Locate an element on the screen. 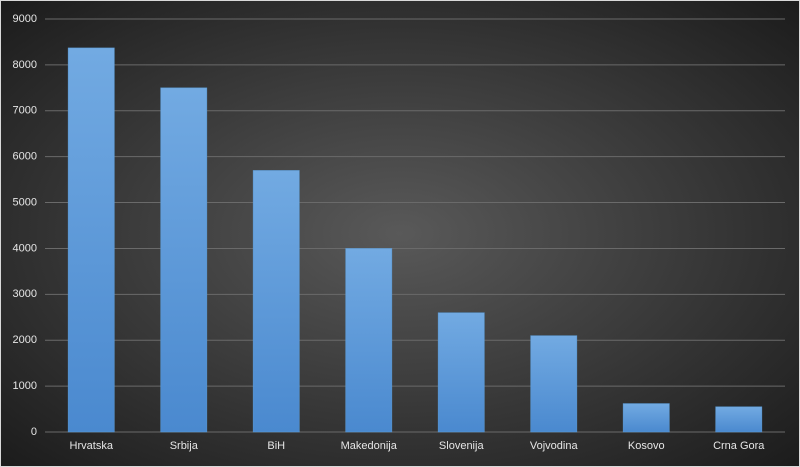 This screenshot has height=467, width=800. x-tick-label: Vojvodina is located at coordinates (554, 446).